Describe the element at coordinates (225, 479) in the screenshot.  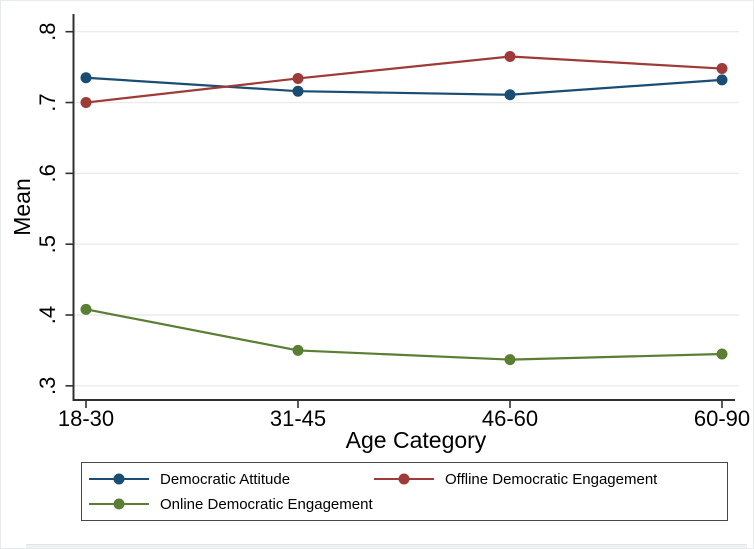
I see `legend-label: Democratic Attitude` at that location.